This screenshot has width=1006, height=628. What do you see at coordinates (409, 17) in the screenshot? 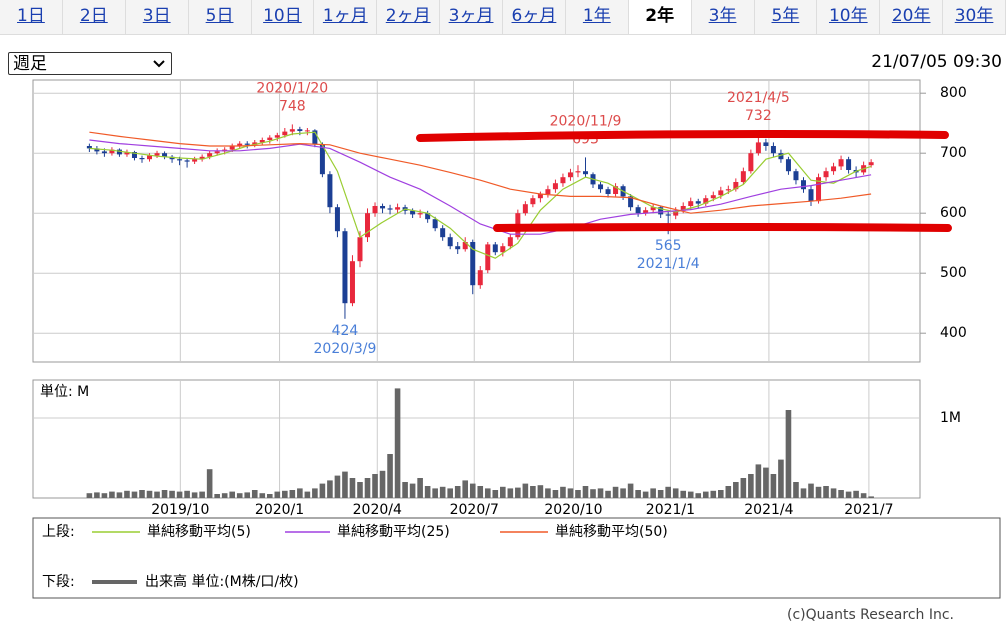
I see `period-tab: 2ヶ月` at bounding box center [409, 17].